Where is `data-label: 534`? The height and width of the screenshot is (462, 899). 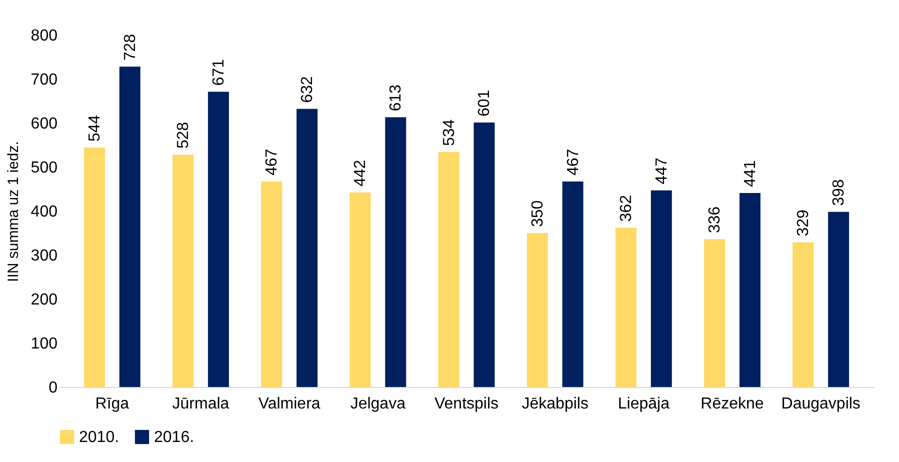 data-label: 534 is located at coordinates (449, 132).